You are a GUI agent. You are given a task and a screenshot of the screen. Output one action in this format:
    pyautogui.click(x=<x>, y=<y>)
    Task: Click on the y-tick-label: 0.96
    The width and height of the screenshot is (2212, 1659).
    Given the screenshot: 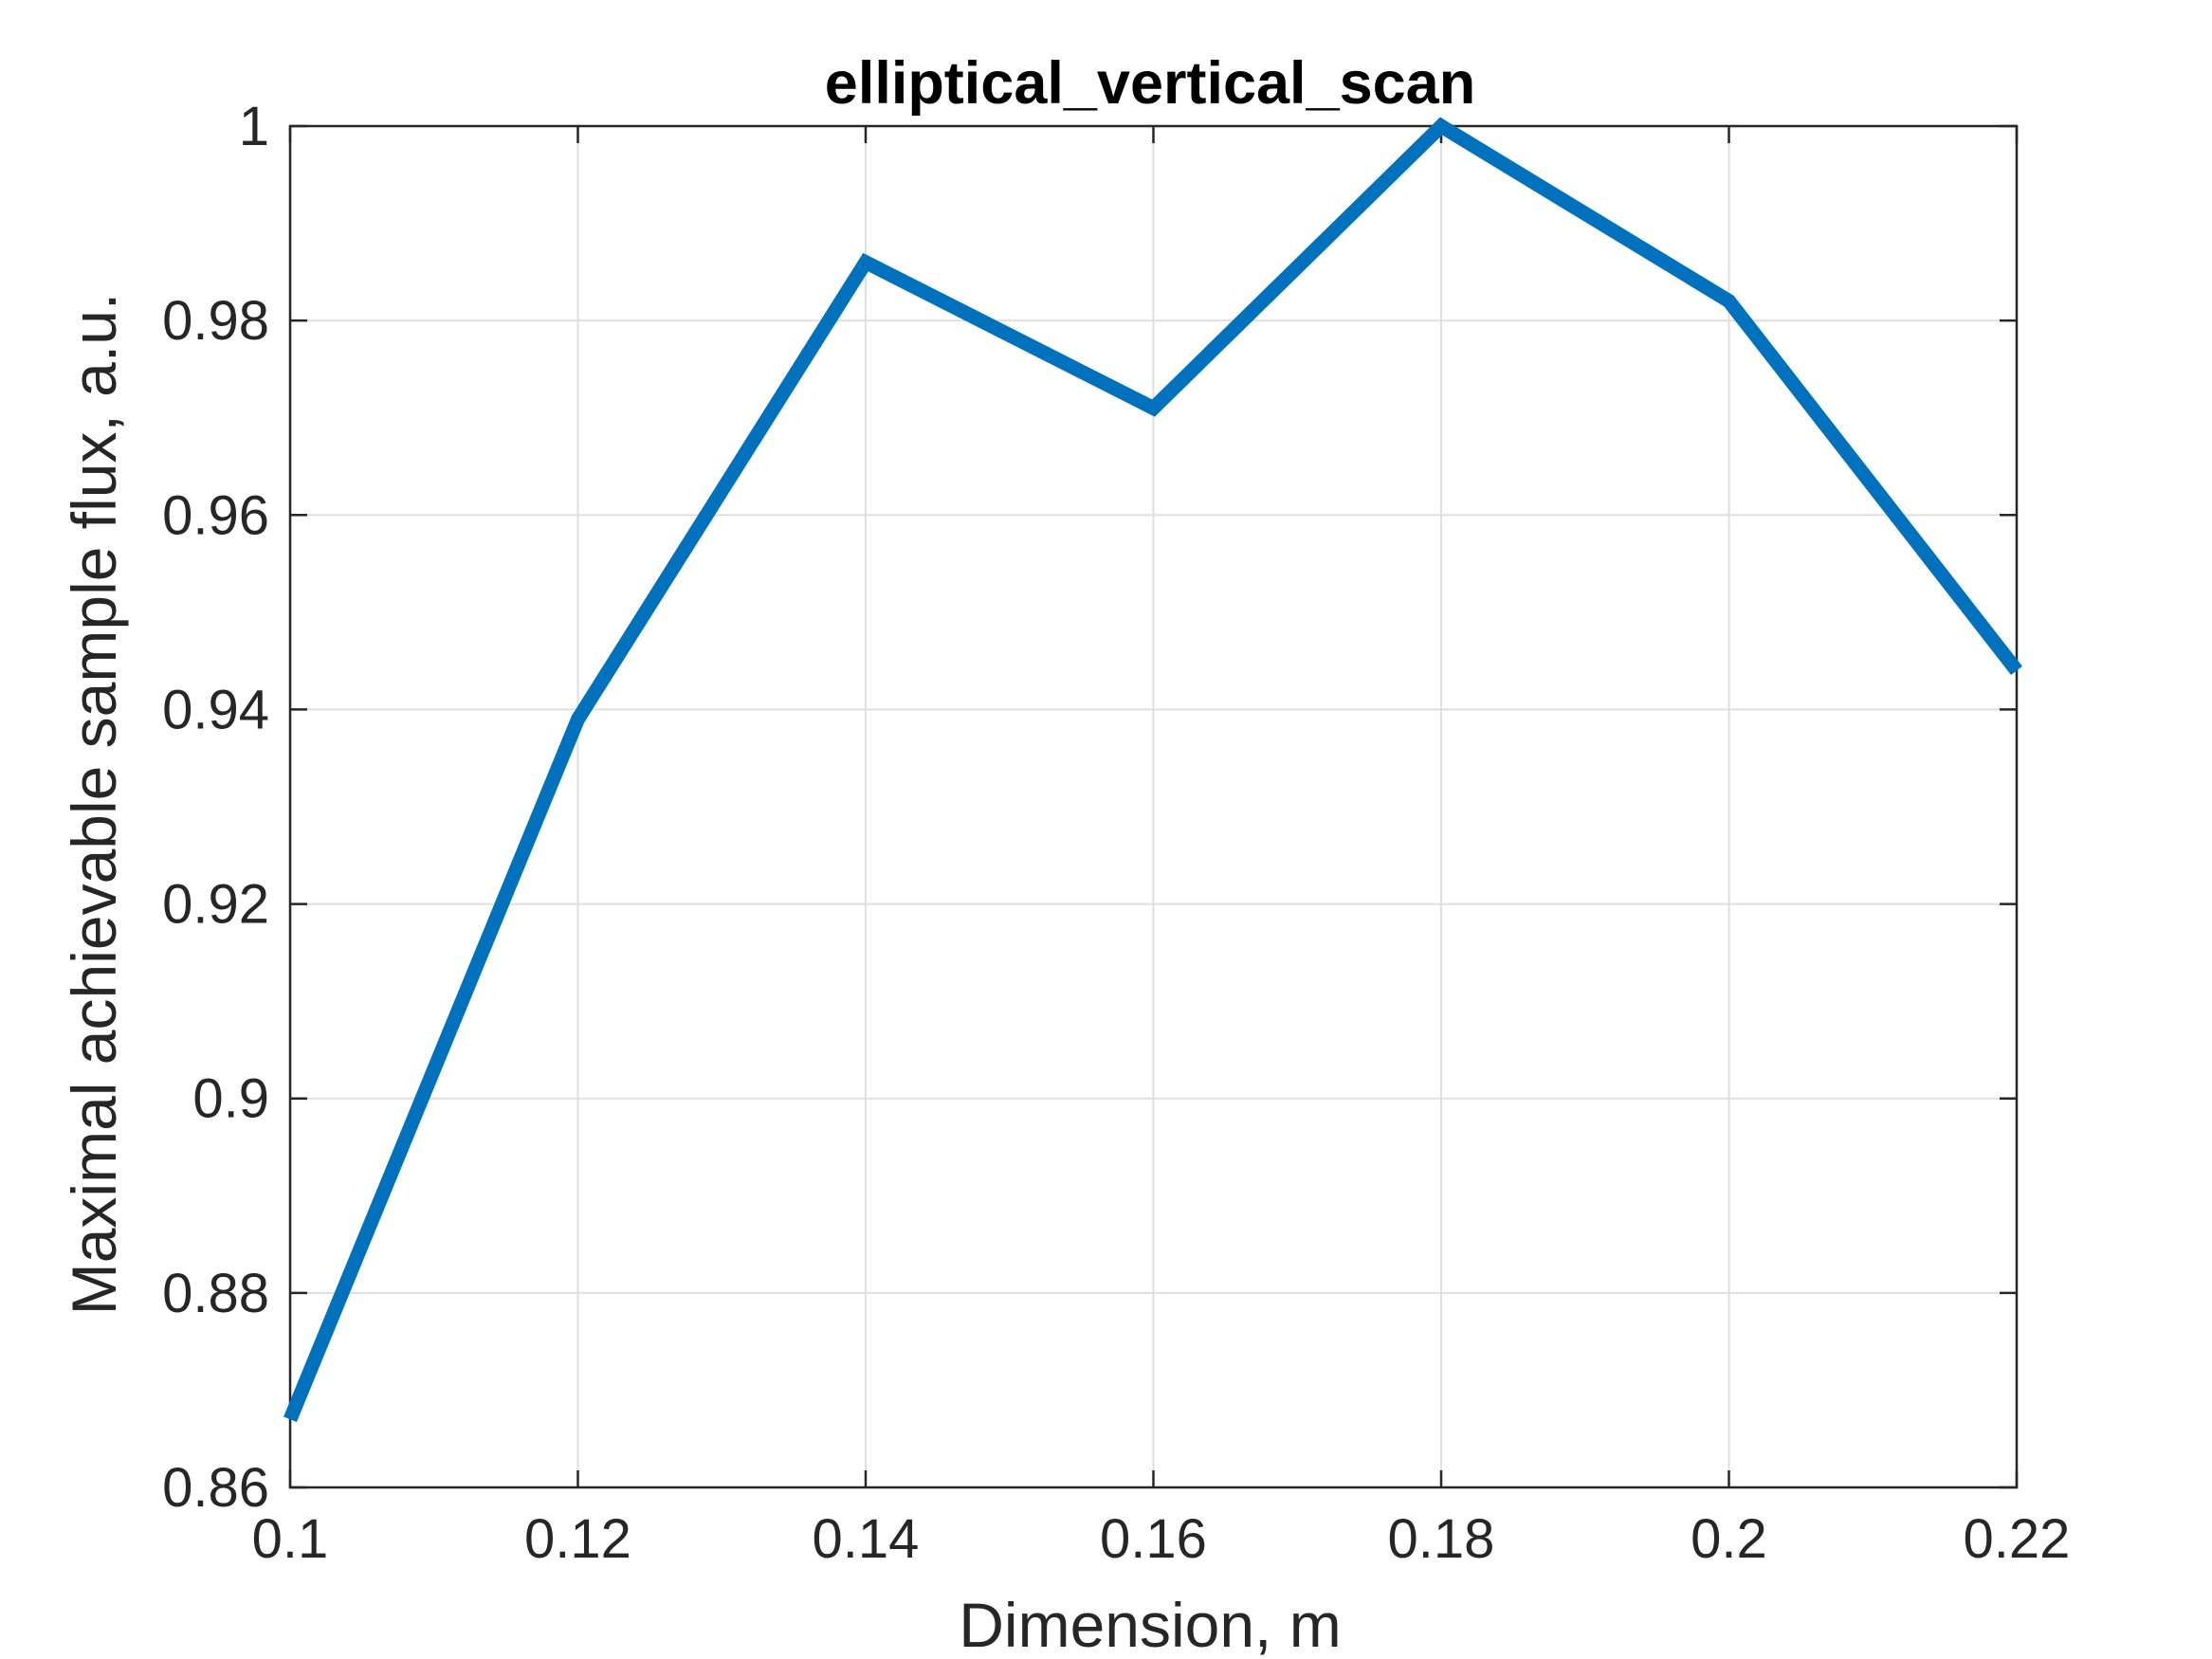 What is the action you would take?
    pyautogui.click(x=215, y=515)
    